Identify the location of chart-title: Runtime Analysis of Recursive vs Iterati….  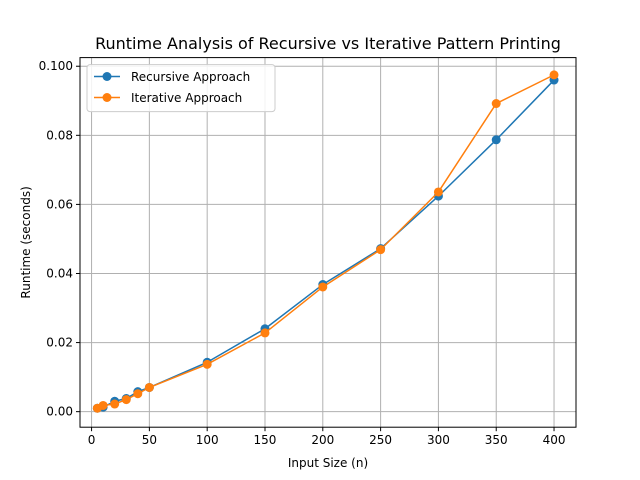
(328, 43).